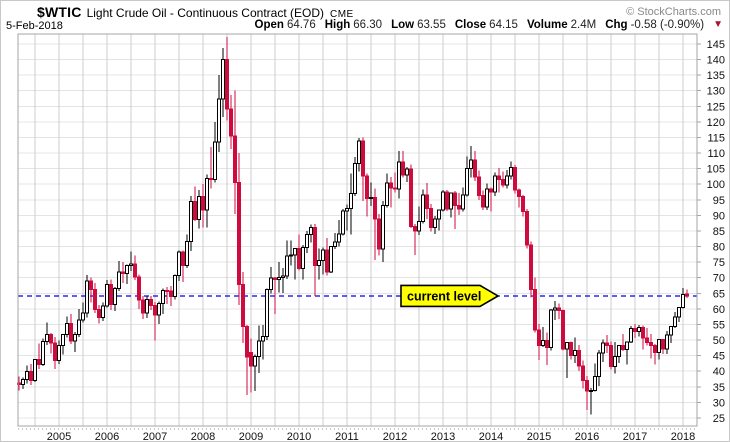 The height and width of the screenshot is (442, 730). Describe the element at coordinates (716, 170) in the screenshot. I see `y-axis-label: 105` at that location.